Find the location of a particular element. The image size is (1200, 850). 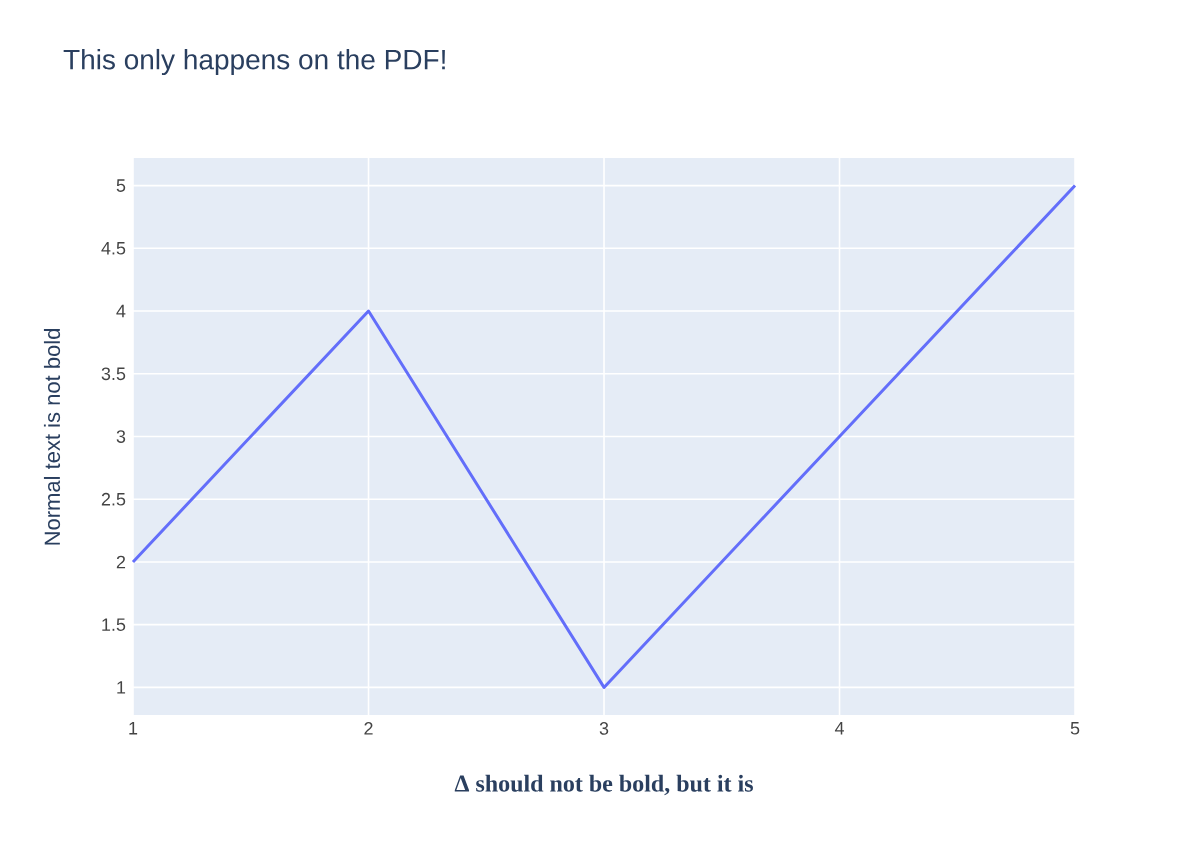

x-tick-label: 2 is located at coordinates (368, 728).